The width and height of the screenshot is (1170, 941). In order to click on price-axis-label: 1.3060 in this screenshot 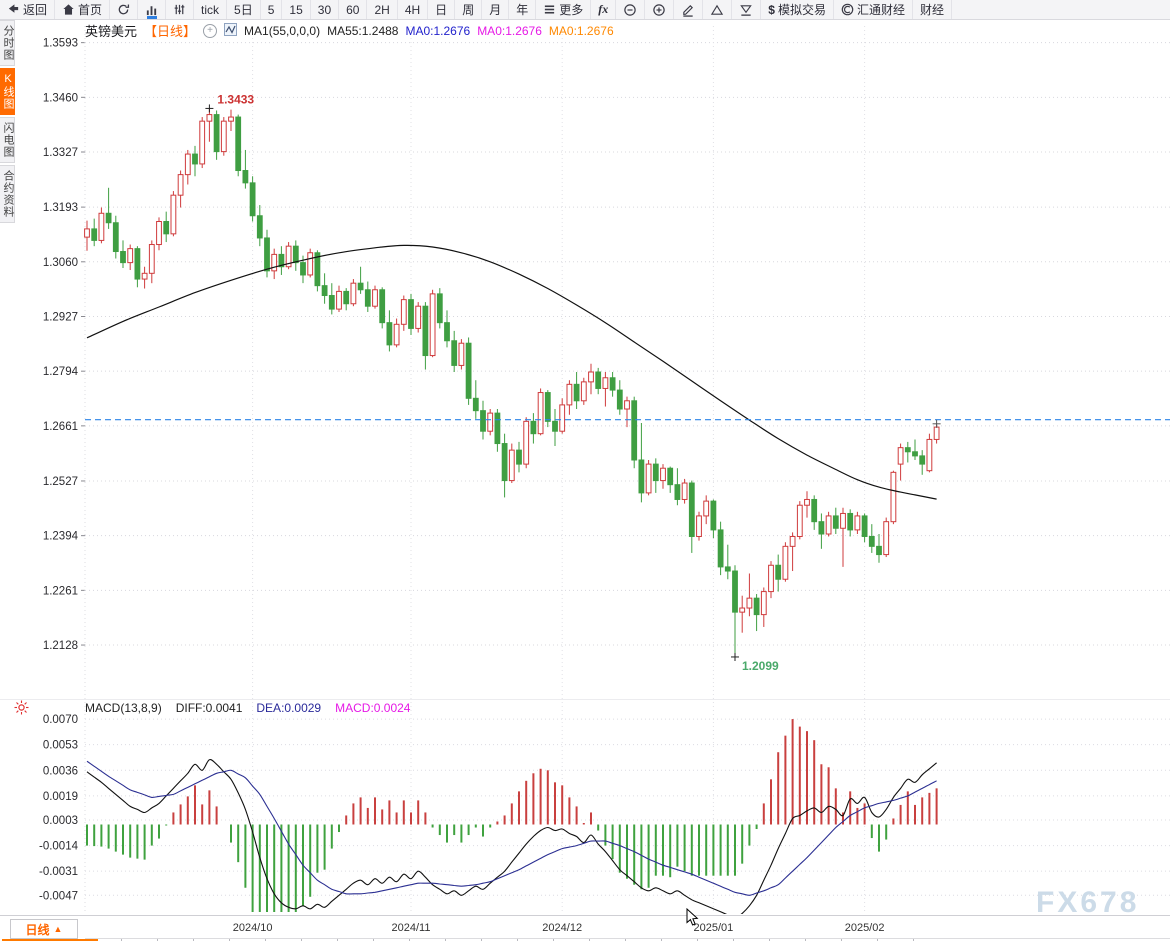, I will do `click(60, 263)`.